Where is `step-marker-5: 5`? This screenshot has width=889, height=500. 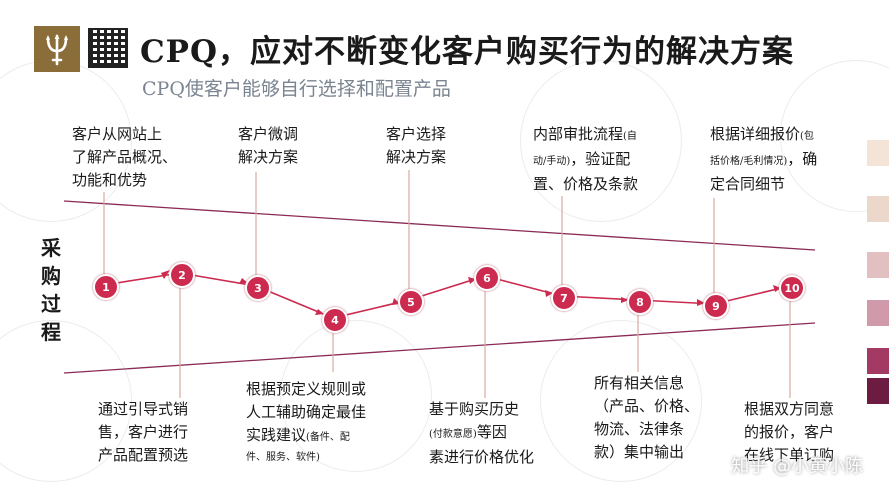 step-marker-5: 5 is located at coordinates (411, 302).